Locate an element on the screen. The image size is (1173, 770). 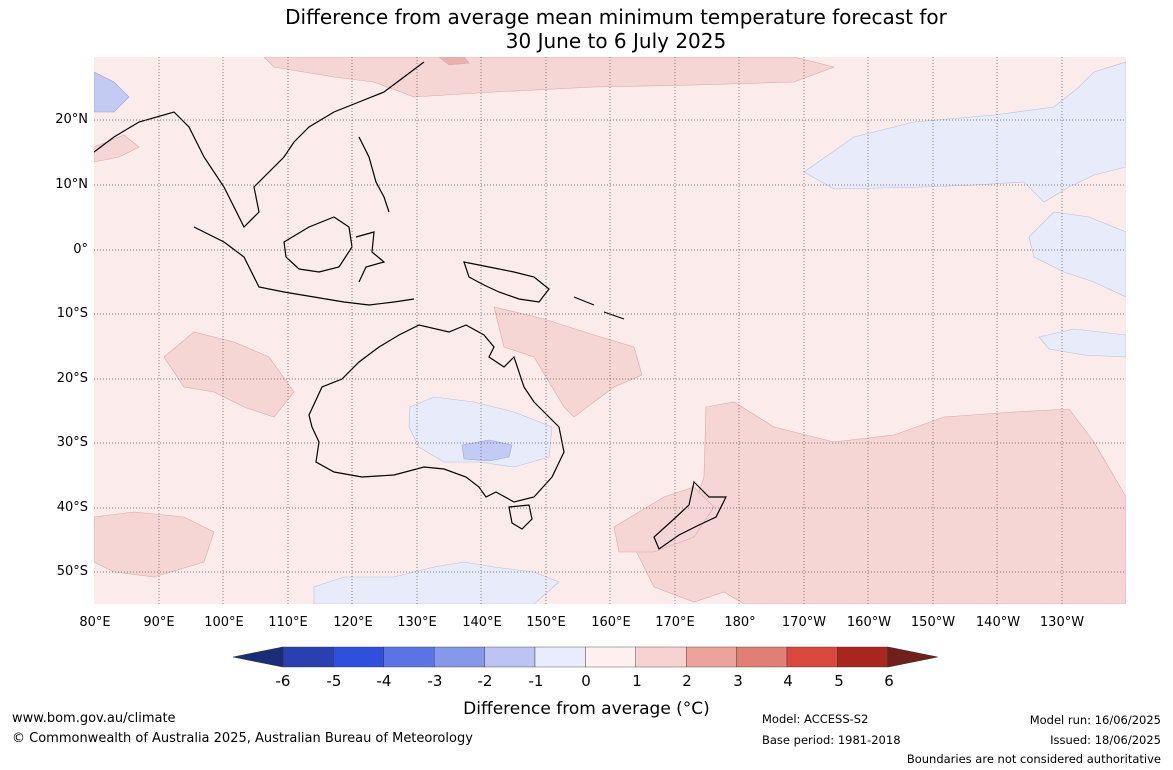
colorbar-tick: -1 is located at coordinates (536, 681).